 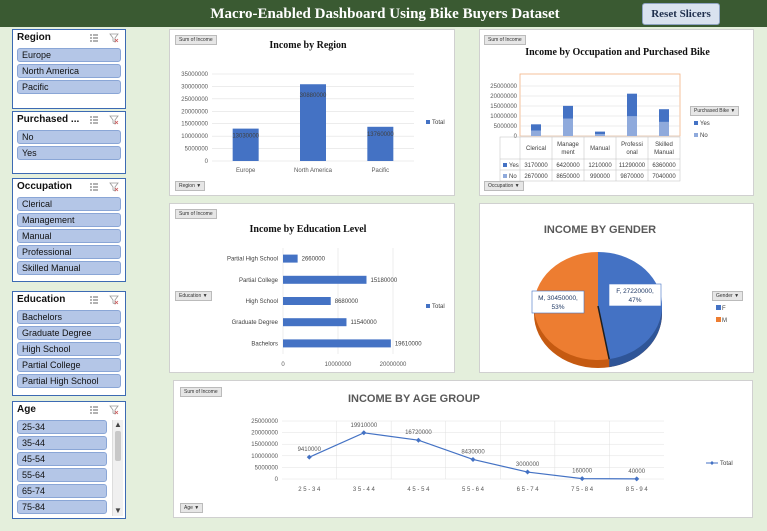 I want to click on education-axis-field-button: Education ▼, so click(x=193, y=296).